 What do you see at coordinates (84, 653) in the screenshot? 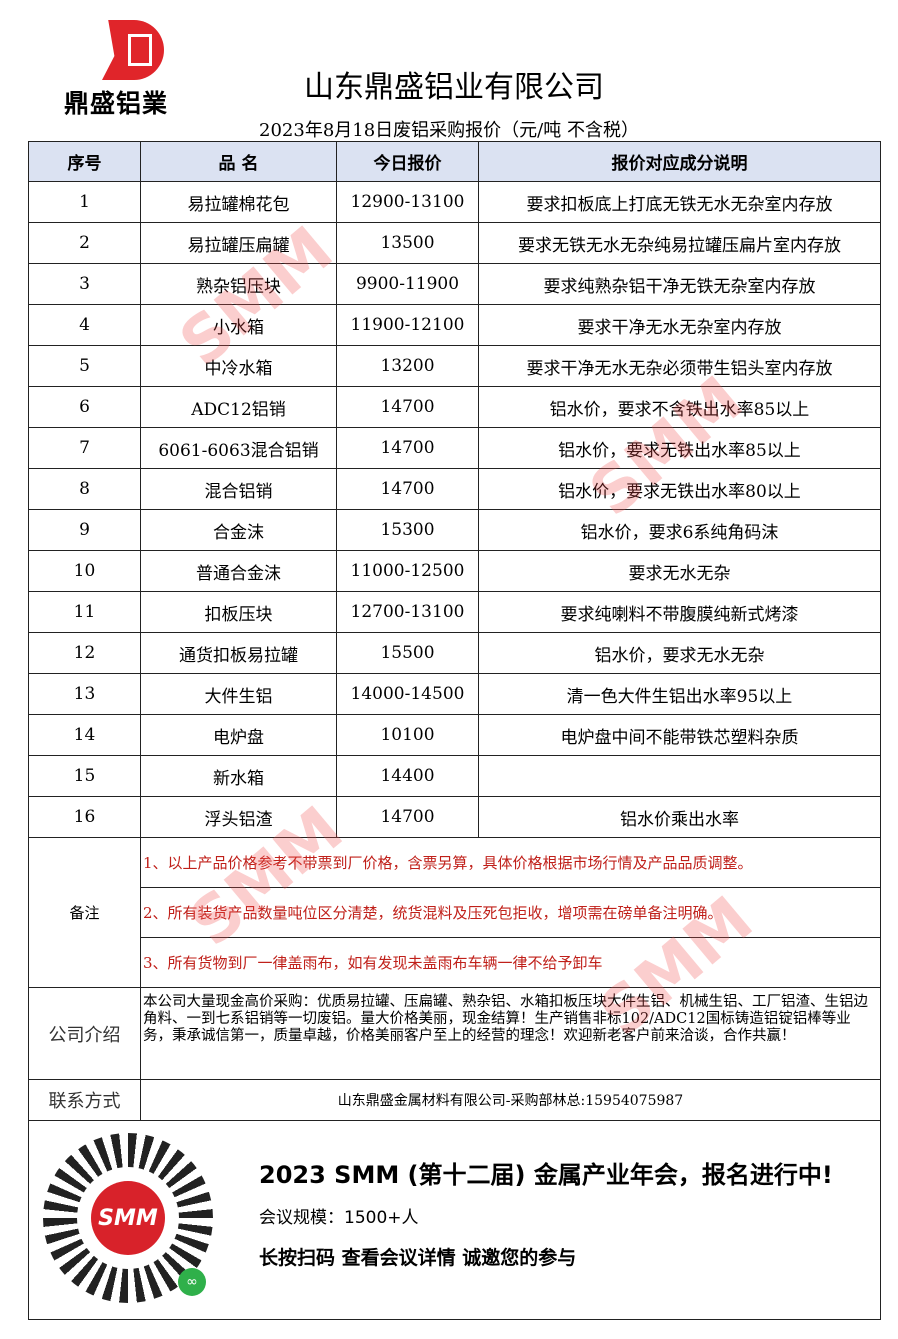
I see `cell-no: 12` at bounding box center [84, 653].